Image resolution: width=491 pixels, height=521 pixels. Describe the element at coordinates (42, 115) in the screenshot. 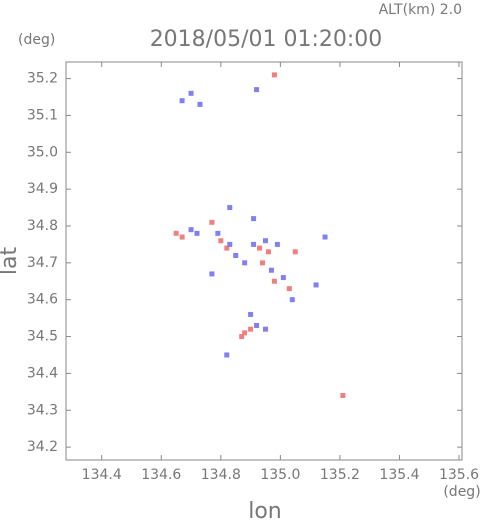

I see `y-tick-label: 35.1` at that location.